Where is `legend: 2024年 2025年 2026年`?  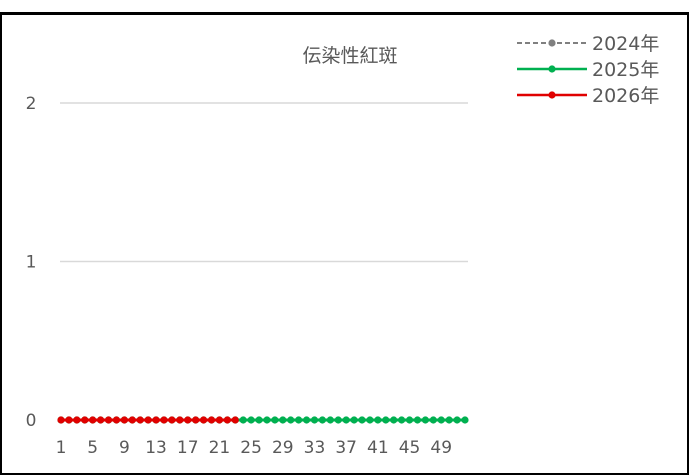
legend: 2024年 2025年 2026年 is located at coordinates (588, 70).